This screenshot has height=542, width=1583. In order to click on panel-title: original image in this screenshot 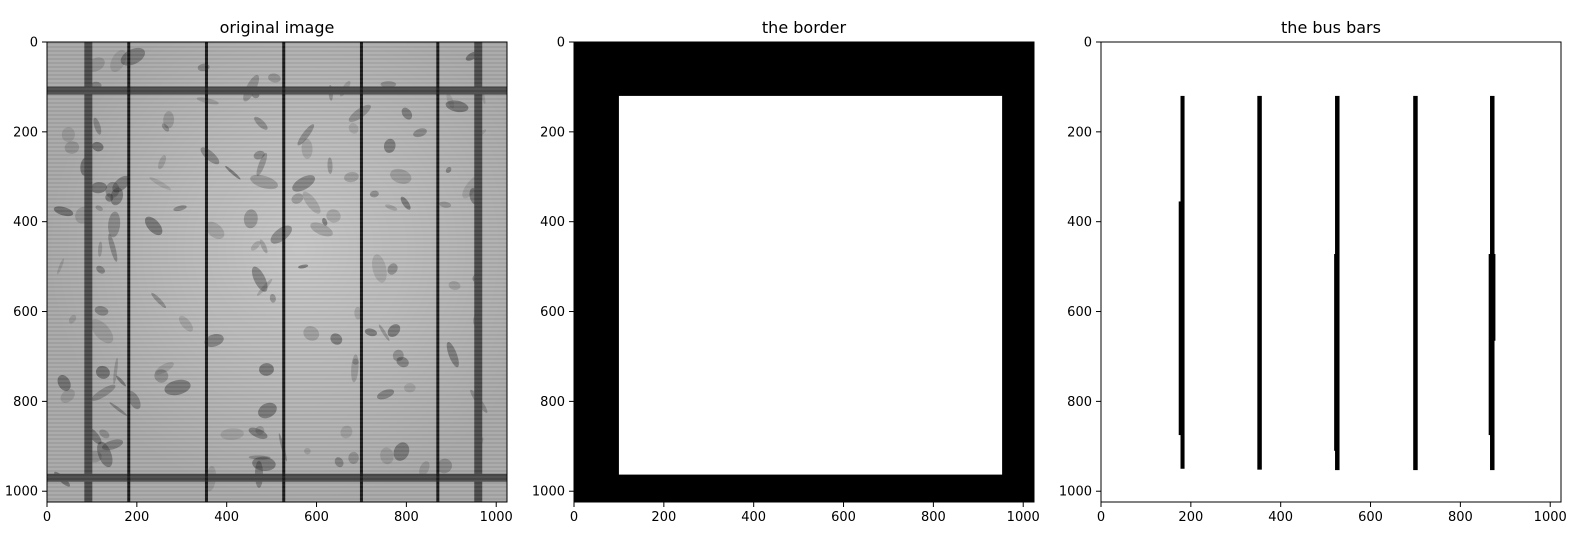, I will do `click(277, 27)`.